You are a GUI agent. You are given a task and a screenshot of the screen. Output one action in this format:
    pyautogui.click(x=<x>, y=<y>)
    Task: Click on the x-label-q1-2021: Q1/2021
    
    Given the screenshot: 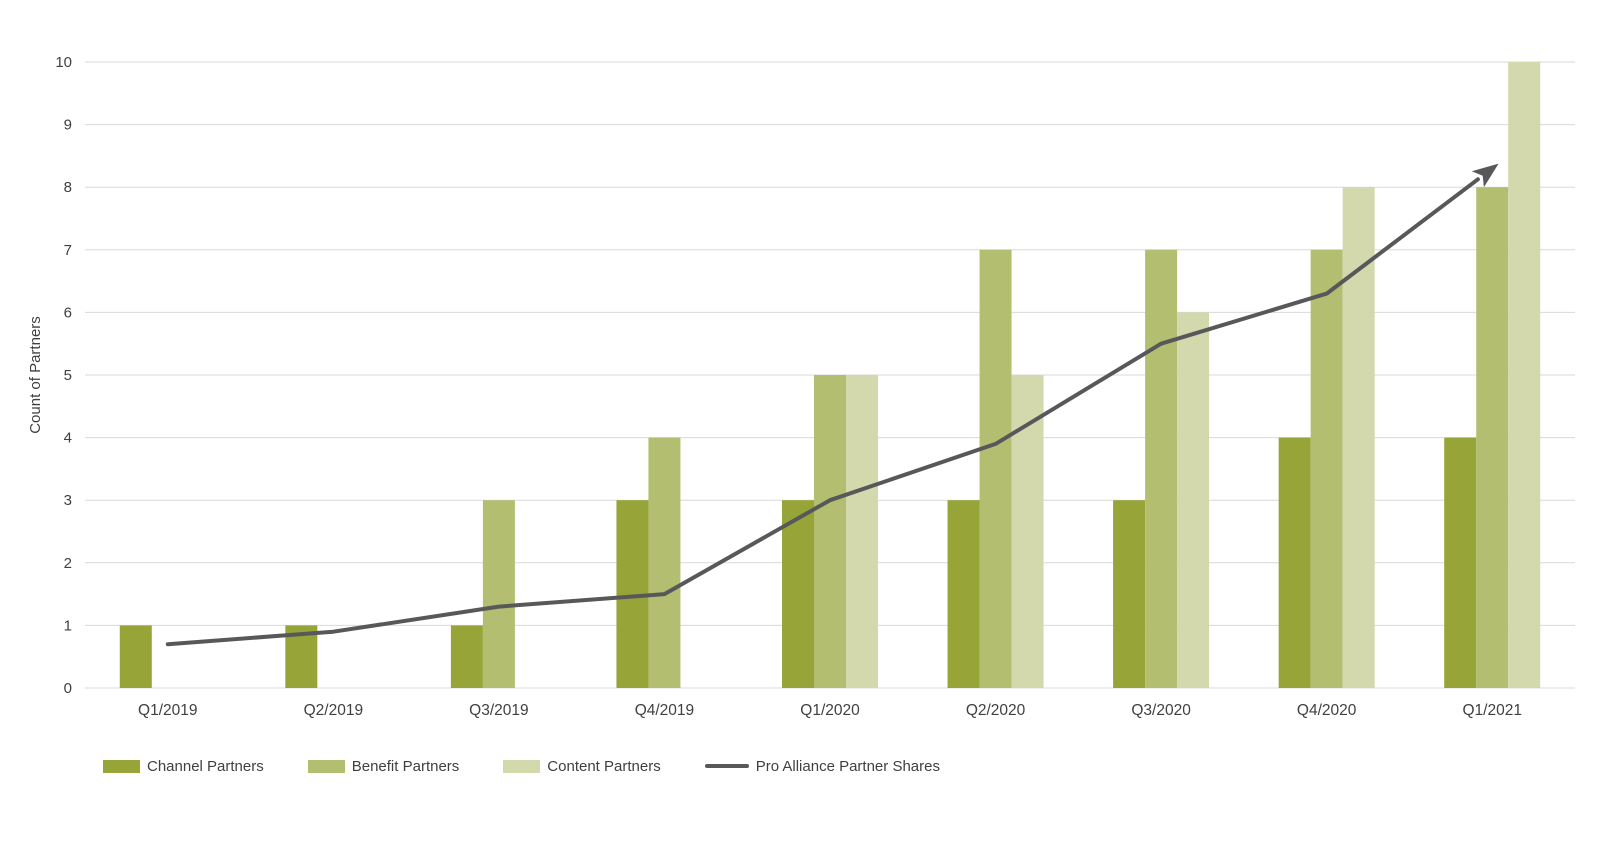 What is the action you would take?
    pyautogui.click(x=1491, y=710)
    